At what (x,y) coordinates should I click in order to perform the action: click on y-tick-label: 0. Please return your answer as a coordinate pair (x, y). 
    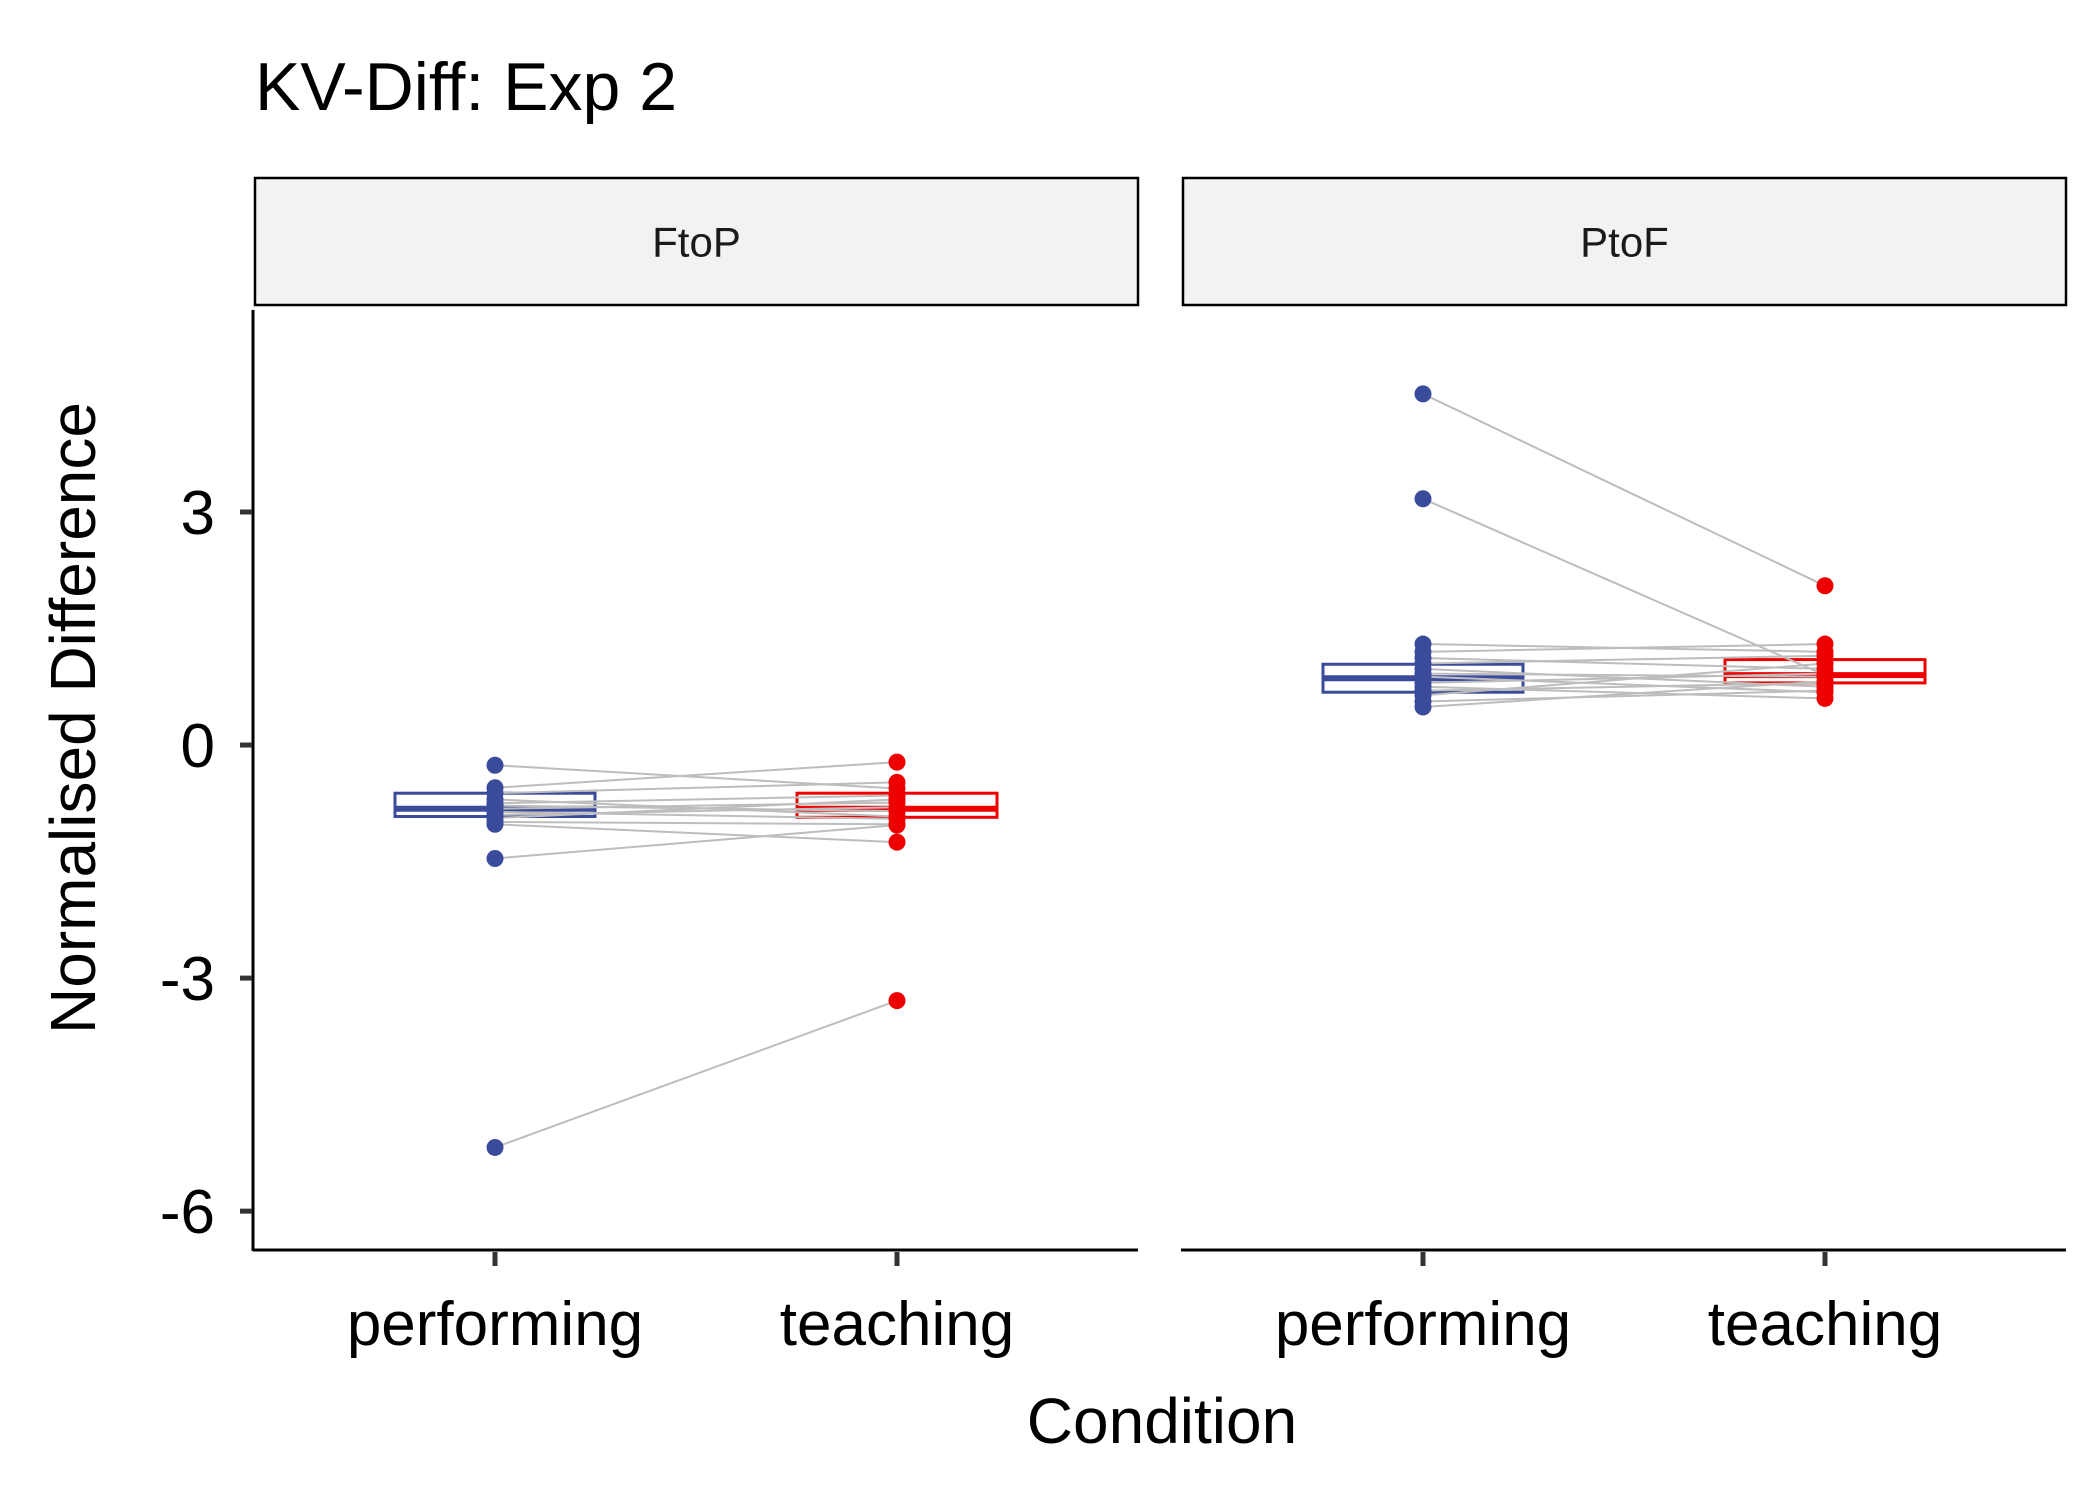
    Looking at the image, I should click on (198, 746).